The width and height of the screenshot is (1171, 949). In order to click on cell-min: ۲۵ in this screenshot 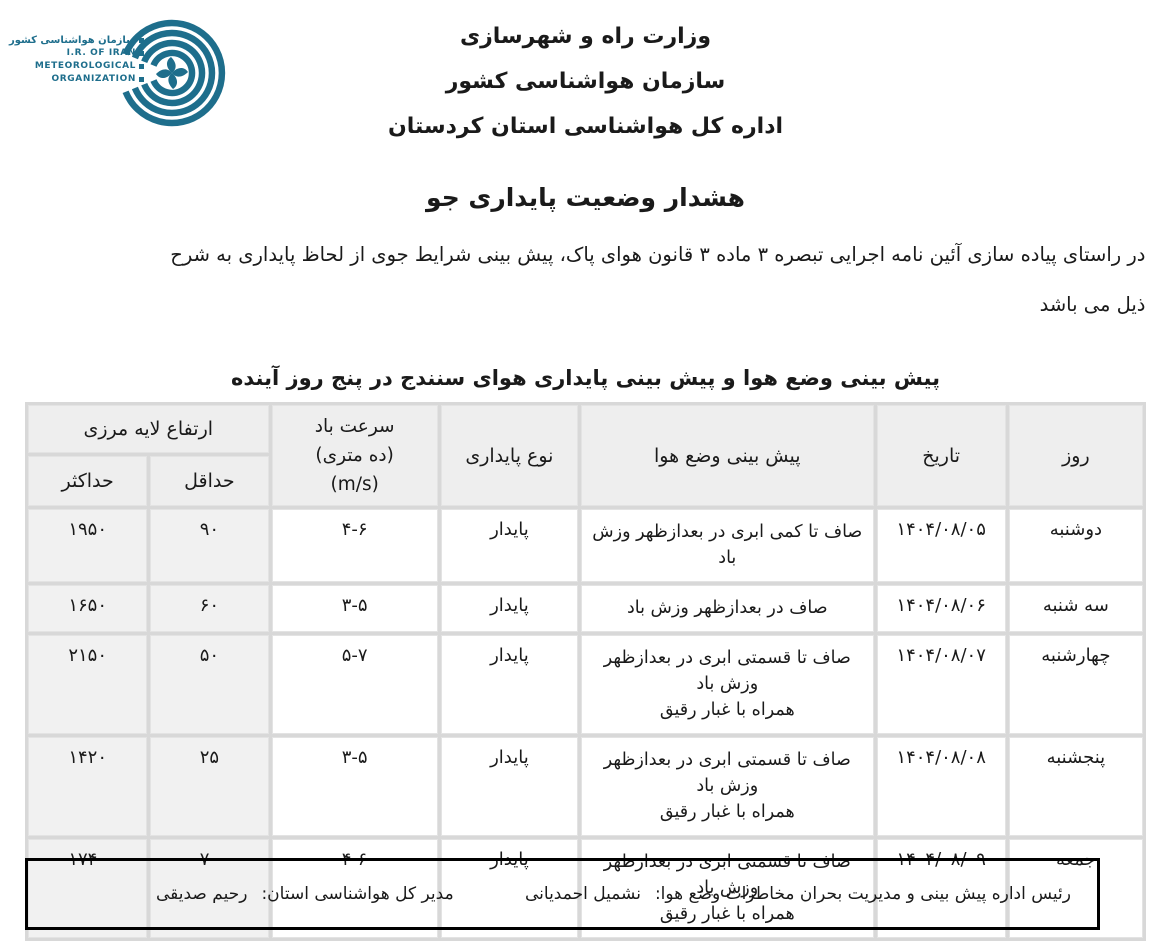, I will do `click(209, 786)`.